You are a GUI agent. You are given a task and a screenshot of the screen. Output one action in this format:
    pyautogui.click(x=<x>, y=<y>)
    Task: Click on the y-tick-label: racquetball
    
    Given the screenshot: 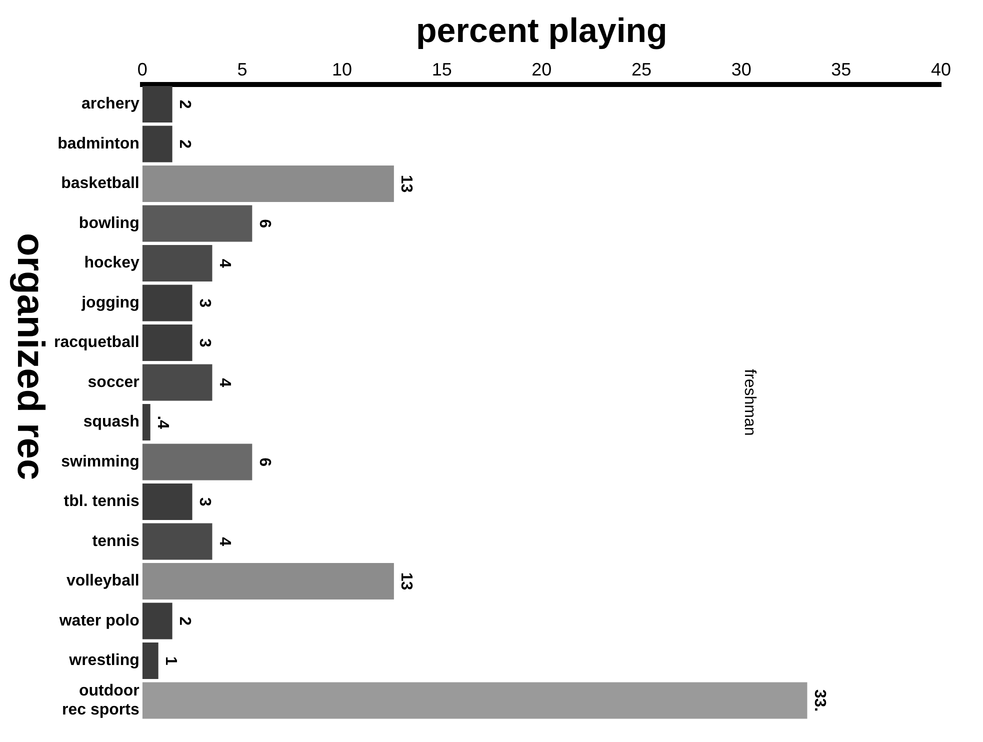 What is the action you would take?
    pyautogui.click(x=97, y=343)
    